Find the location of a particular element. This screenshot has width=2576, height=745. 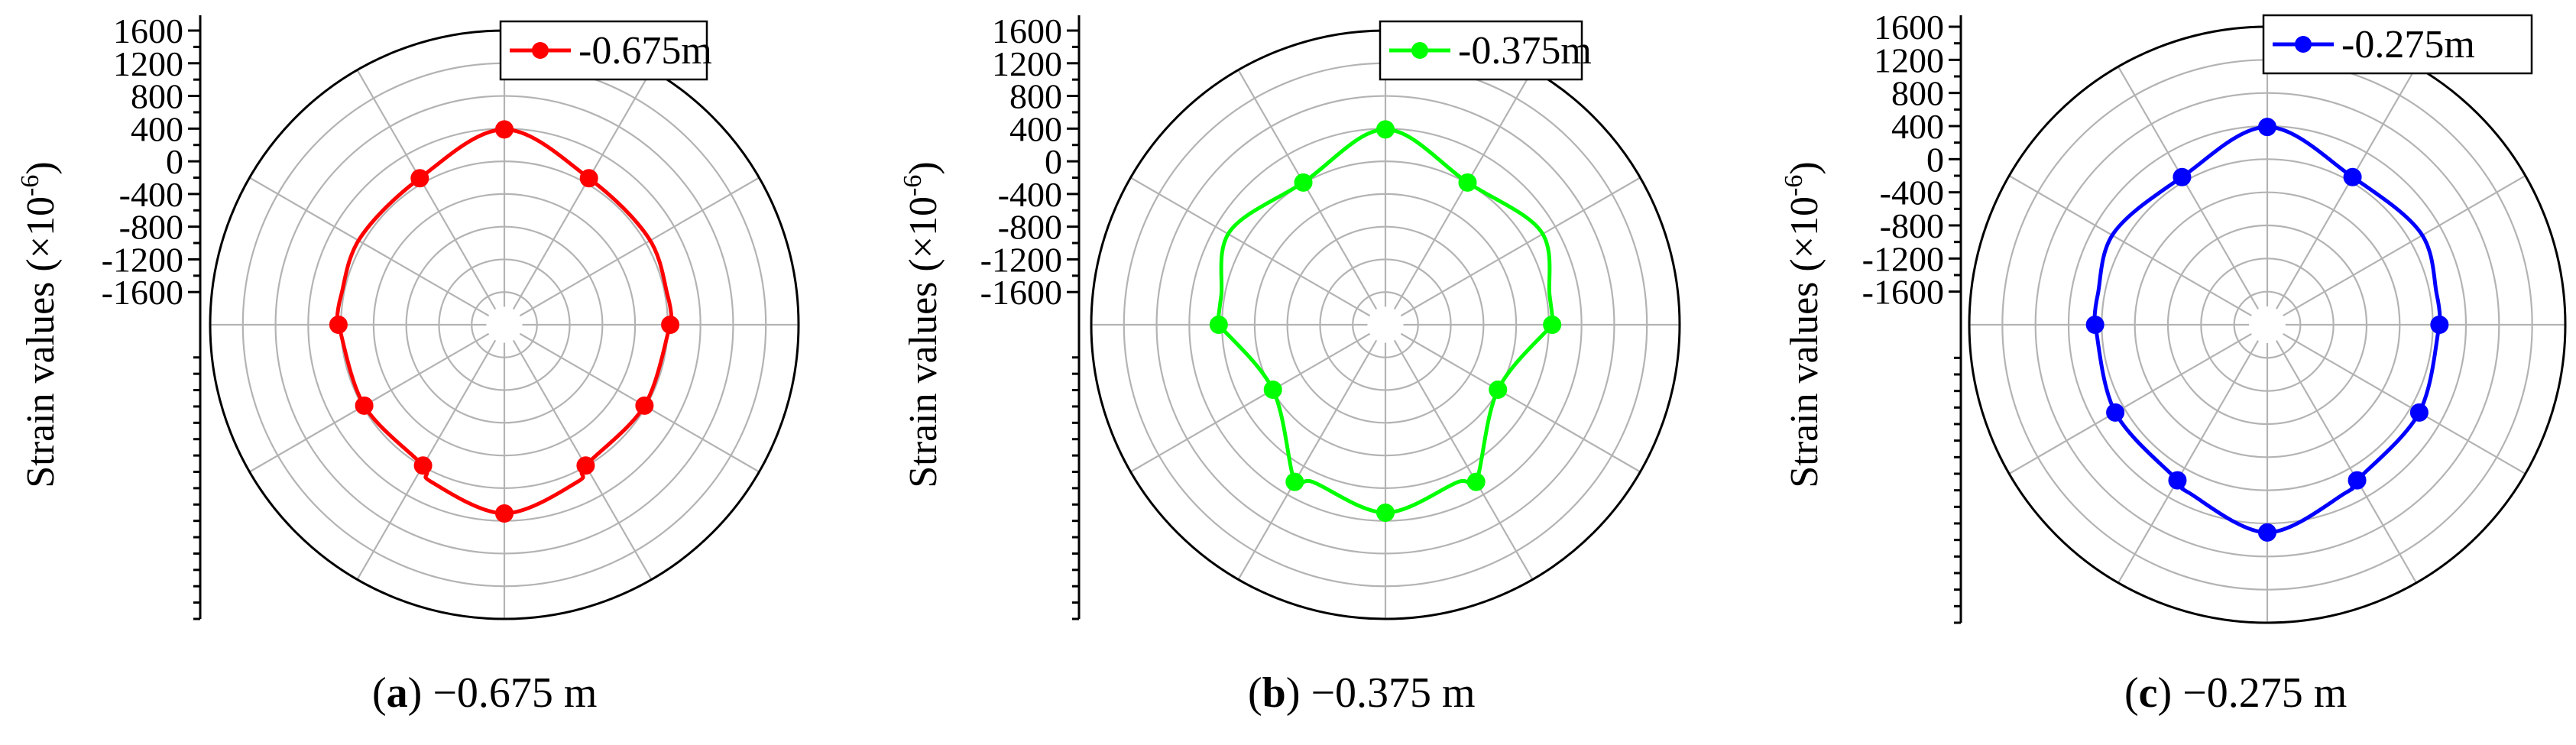

tick-label: 1600 is located at coordinates (1909, 27).